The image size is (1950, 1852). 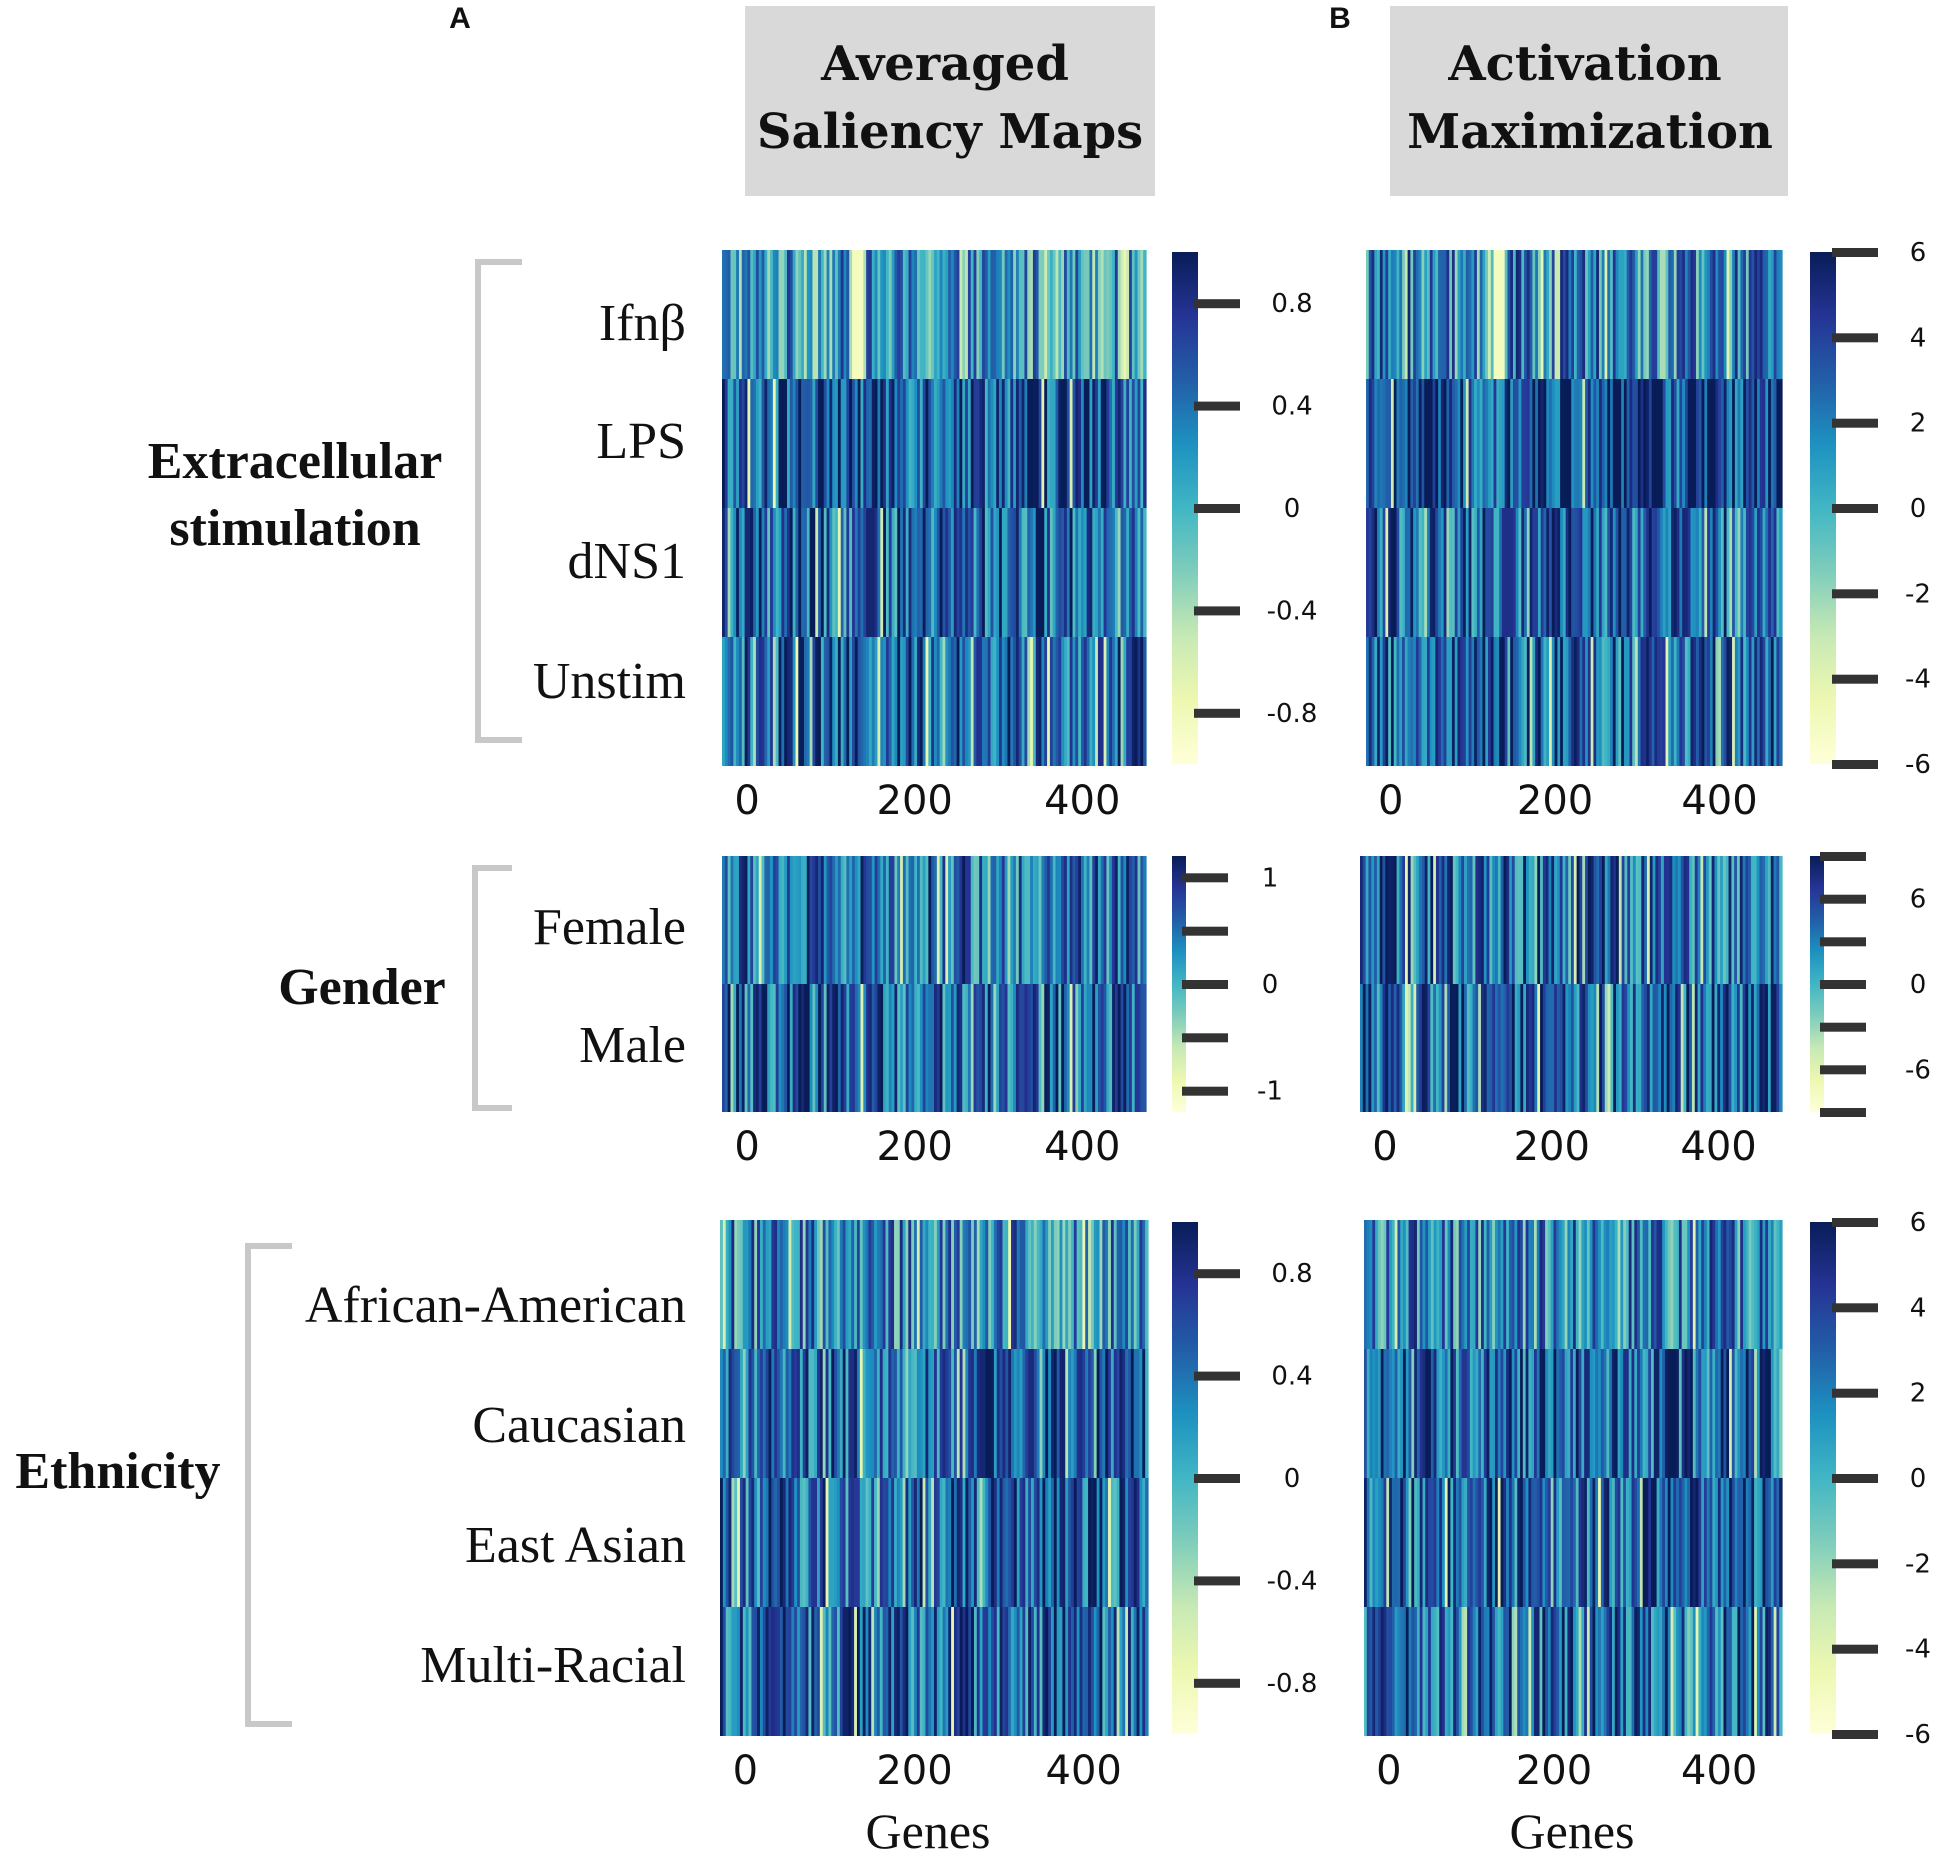 What do you see at coordinates (1571, 1048) in the screenshot?
I see `heatmap-row` at bounding box center [1571, 1048].